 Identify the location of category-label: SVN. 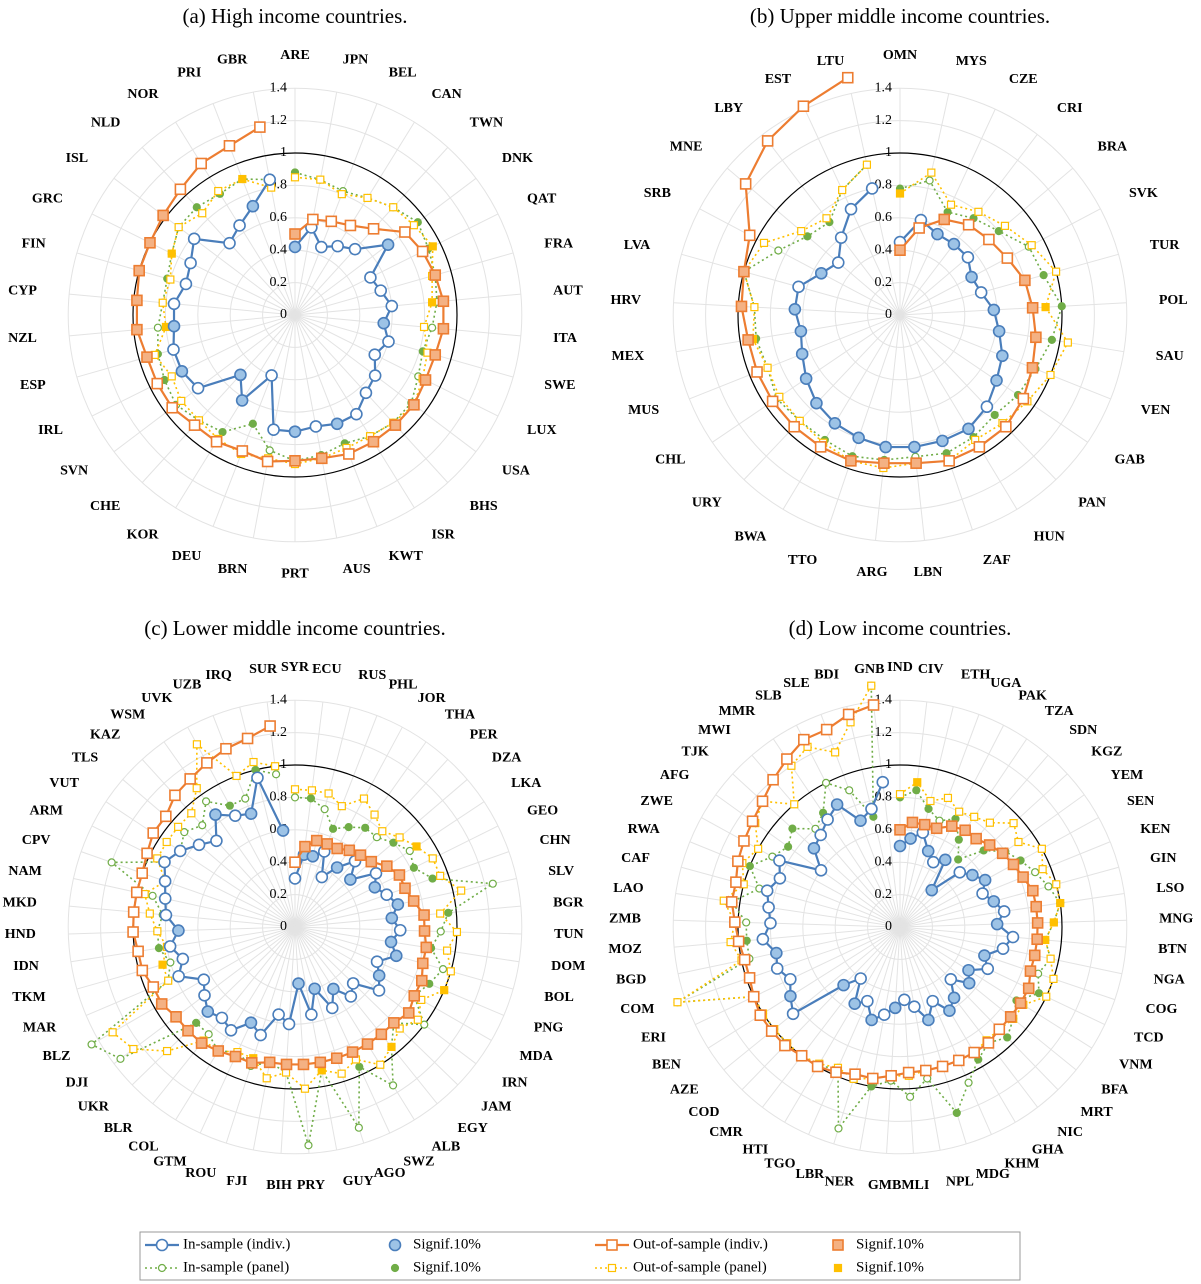
(74, 470).